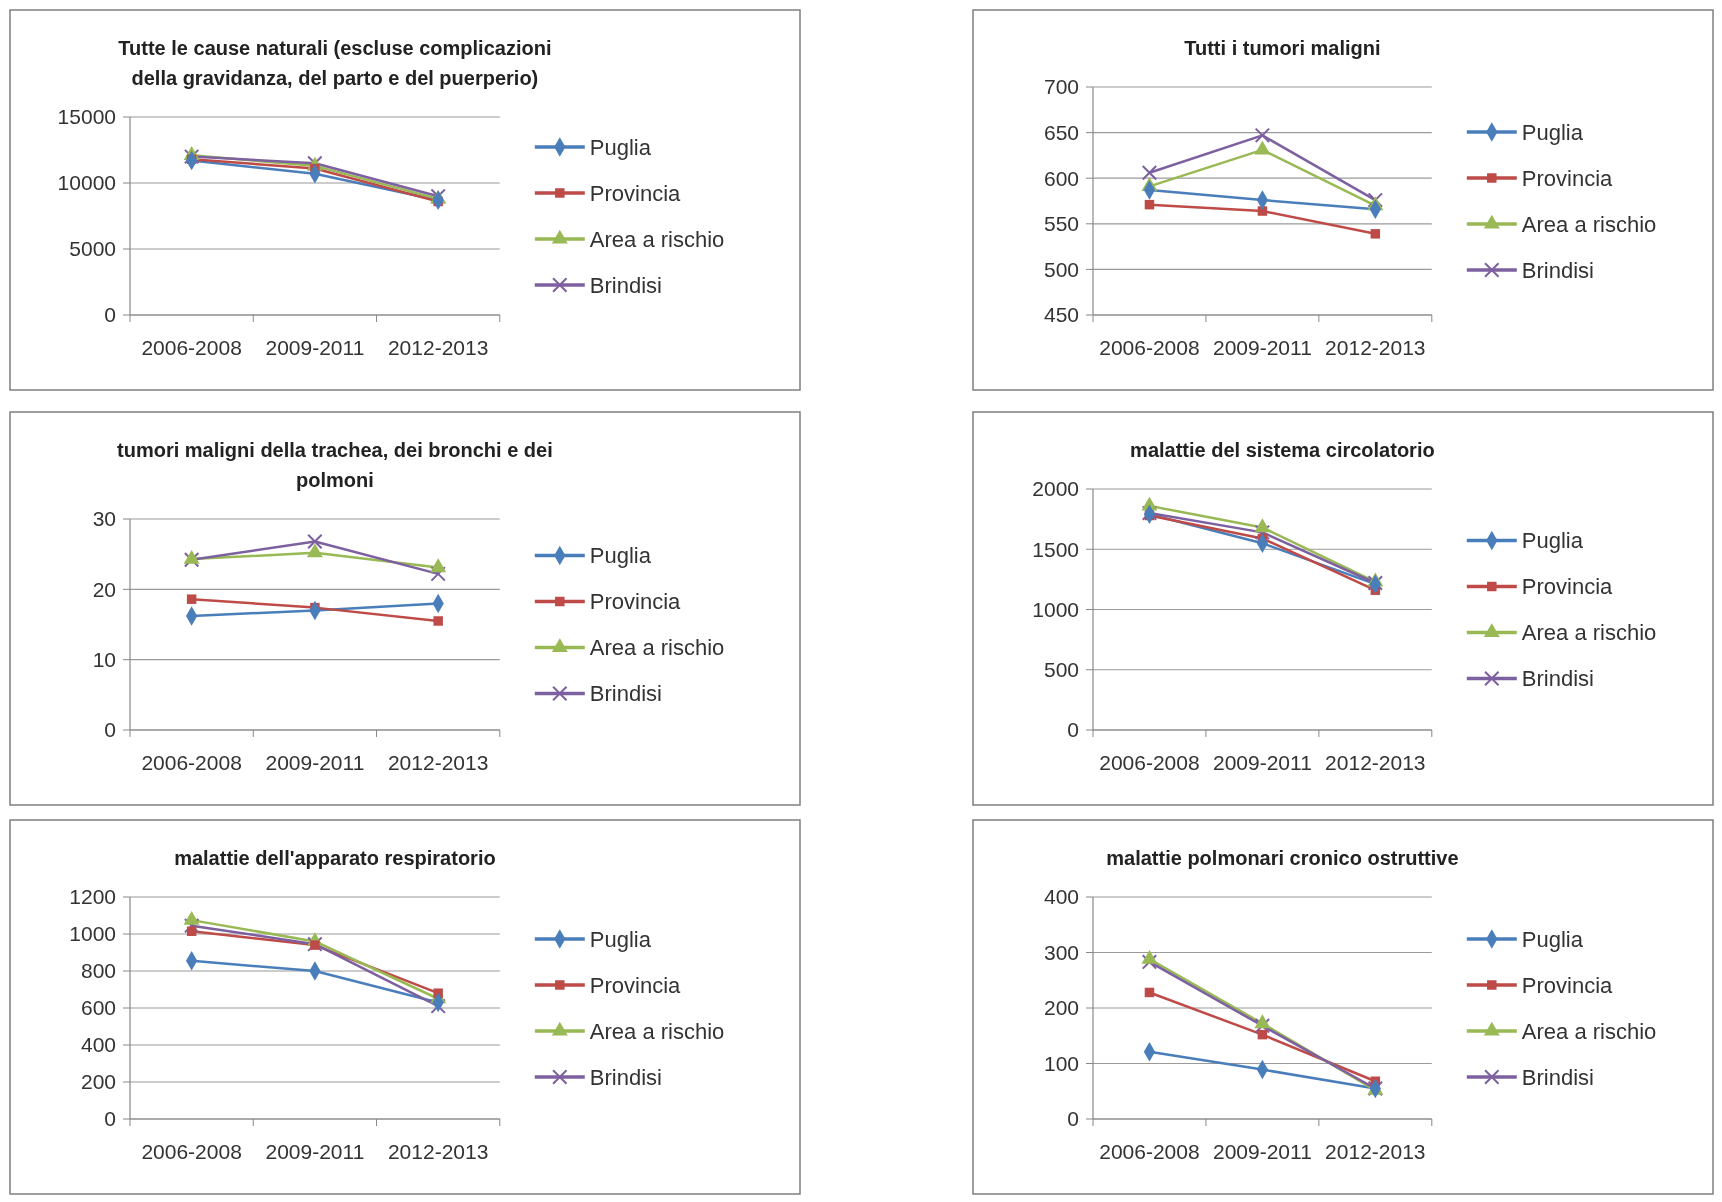  Describe the element at coordinates (86, 183) in the screenshot. I see `y-tick-label: 10000` at that location.